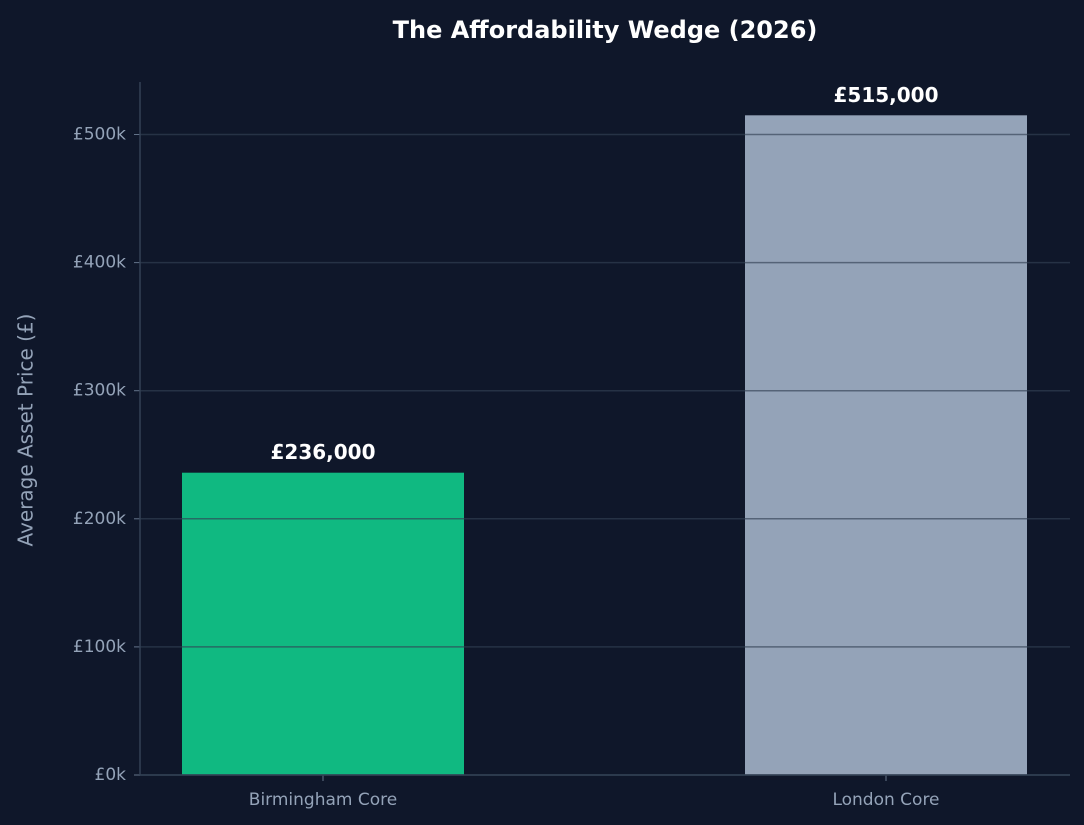  I want to click on value-label: £515,000, so click(885, 95).